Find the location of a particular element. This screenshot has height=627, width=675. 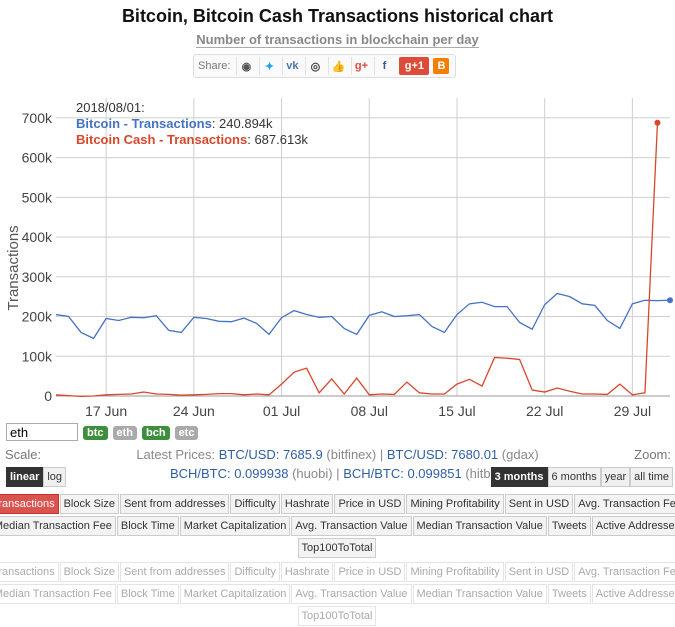

zoom-buttons-2: year is located at coordinates (615, 477).